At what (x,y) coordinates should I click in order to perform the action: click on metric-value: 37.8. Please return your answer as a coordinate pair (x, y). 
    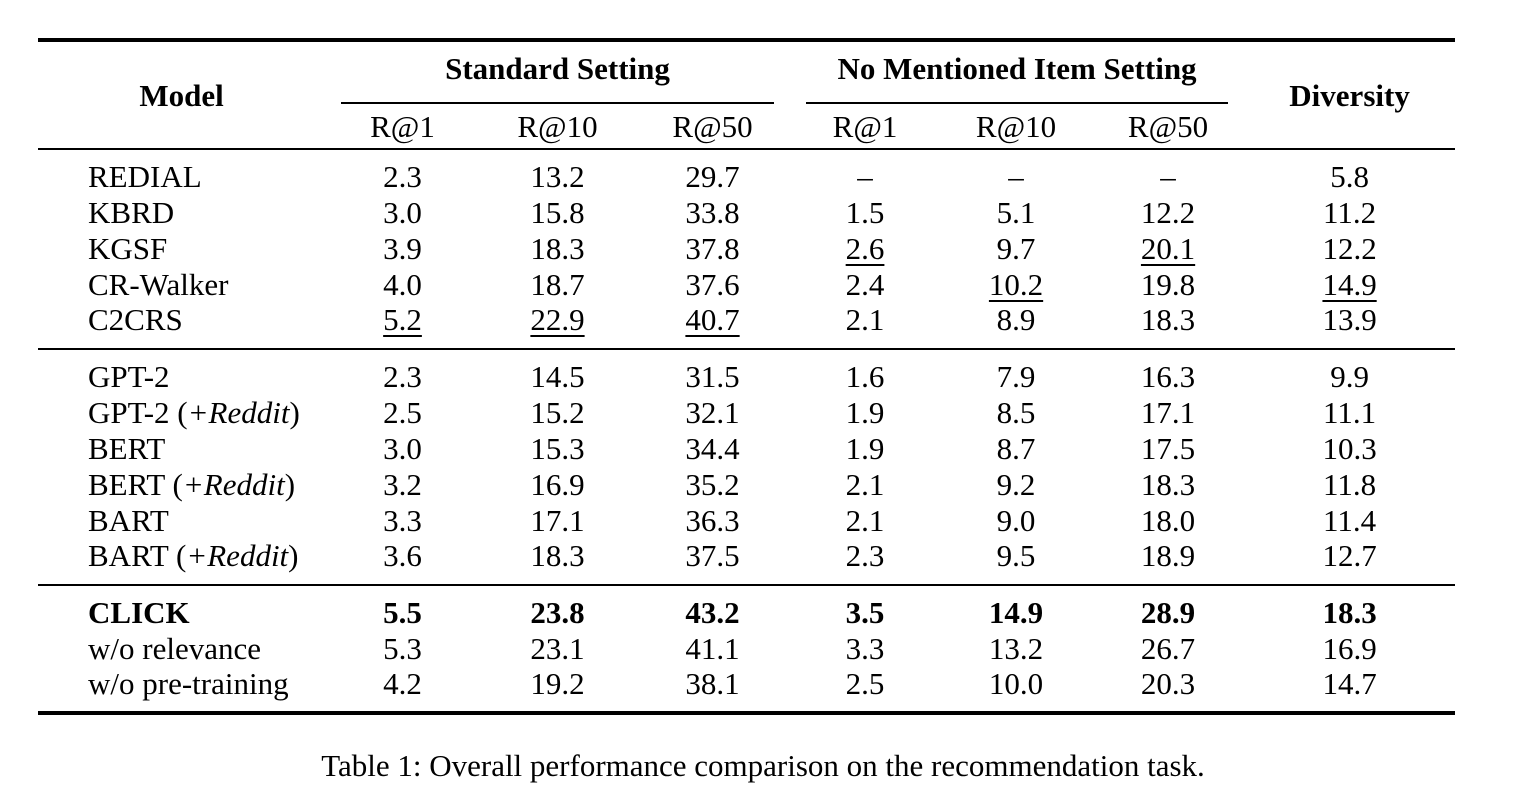
    Looking at the image, I should click on (712, 248).